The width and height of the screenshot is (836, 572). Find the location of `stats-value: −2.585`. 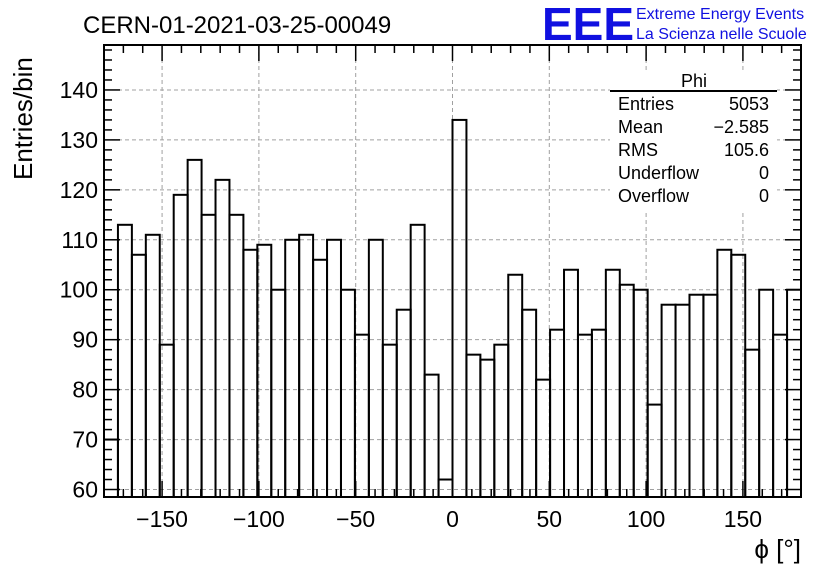

stats-value: −2.585 is located at coordinates (741, 127).